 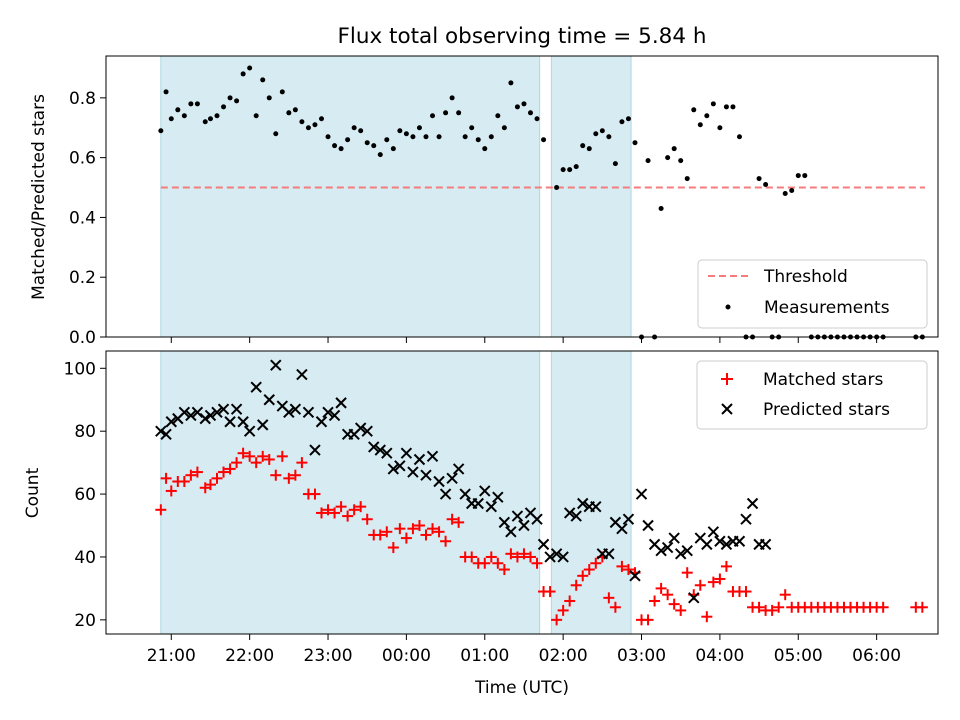 I want to click on x-tick-label: 06:00, so click(x=876, y=656).